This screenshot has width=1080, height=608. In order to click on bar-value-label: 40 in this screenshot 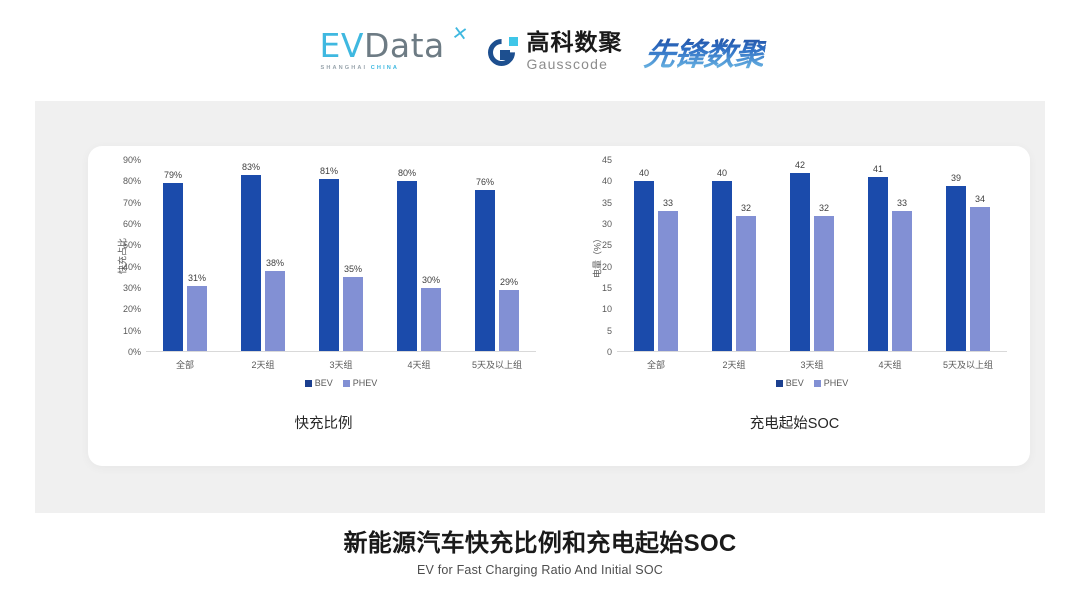, I will do `click(644, 173)`.